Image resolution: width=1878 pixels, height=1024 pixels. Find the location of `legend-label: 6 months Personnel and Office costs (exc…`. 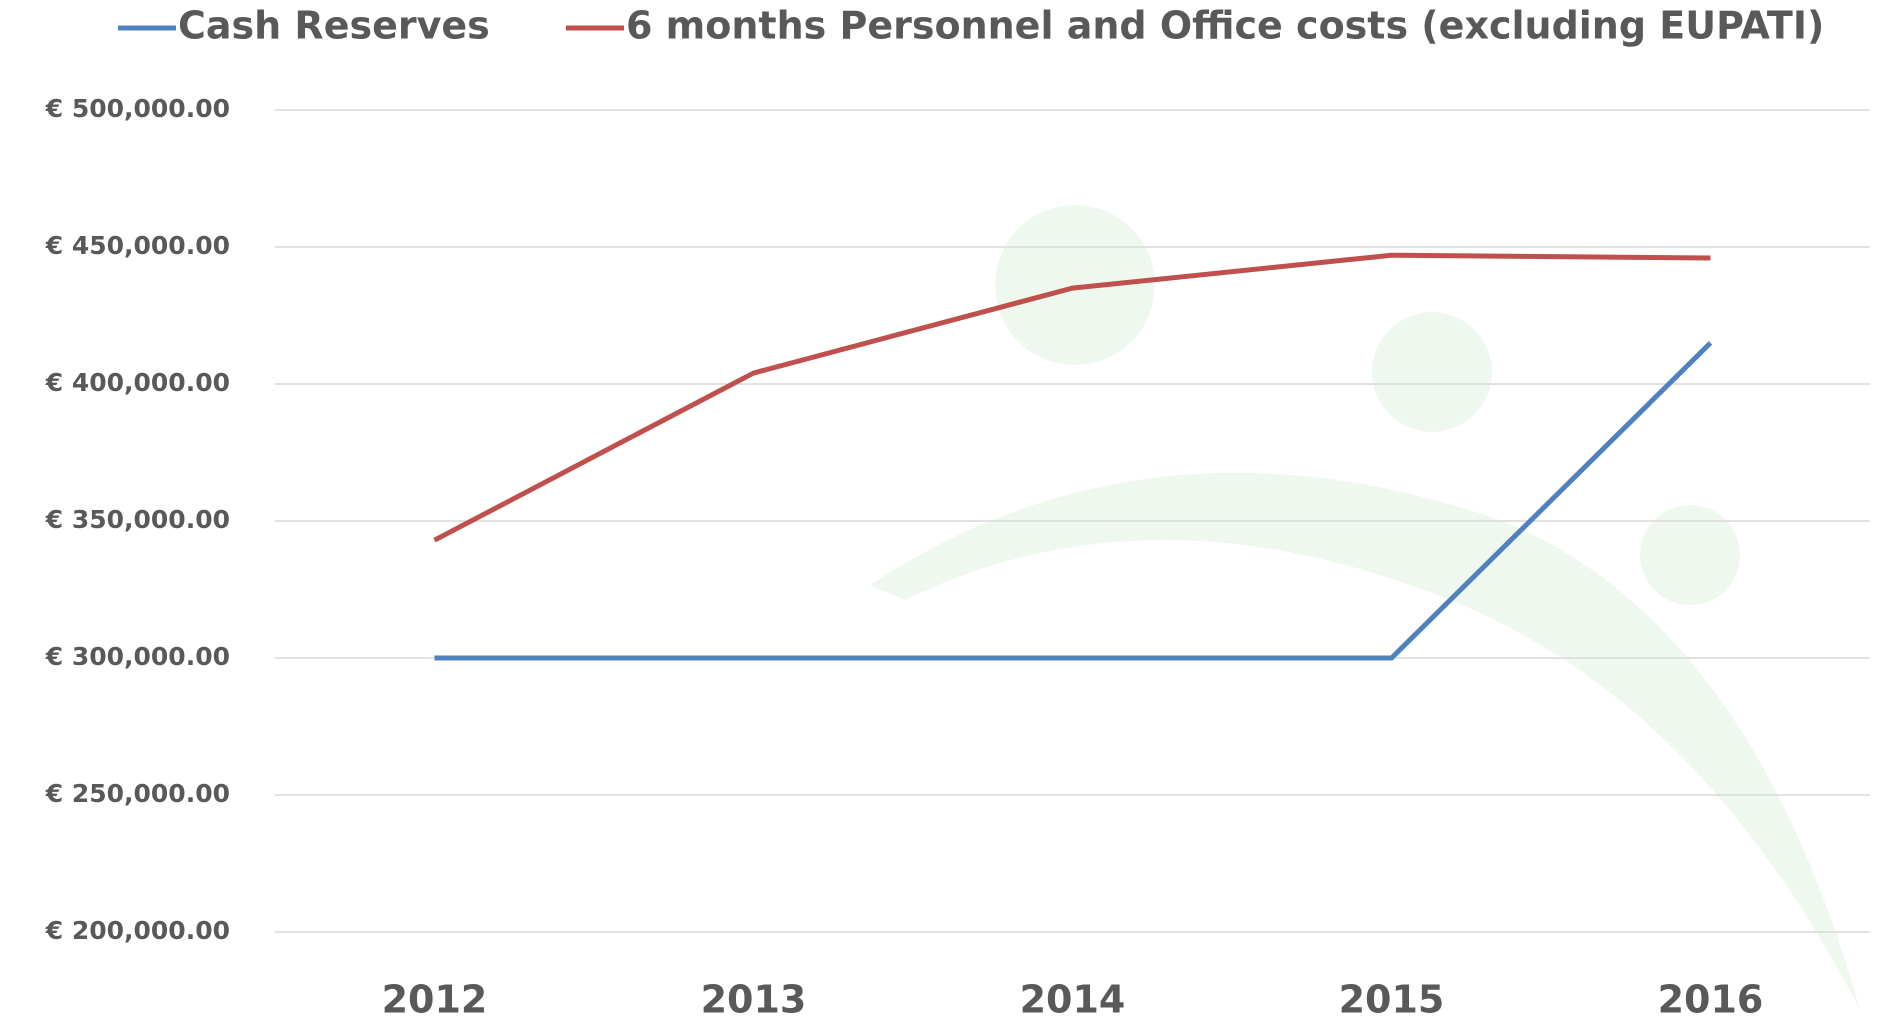

legend-label: 6 months Personnel and Office costs (exc… is located at coordinates (1225, 26).